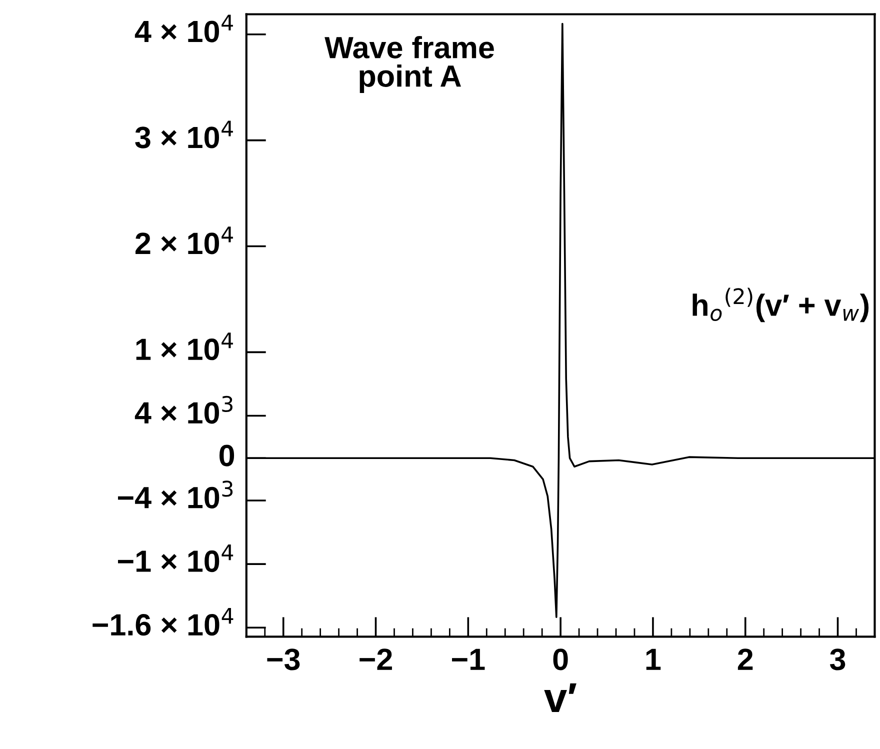  Describe the element at coordinates (184, 134) in the screenshot. I see `y-tick-label: 3 × 10$^{4}$` at that location.